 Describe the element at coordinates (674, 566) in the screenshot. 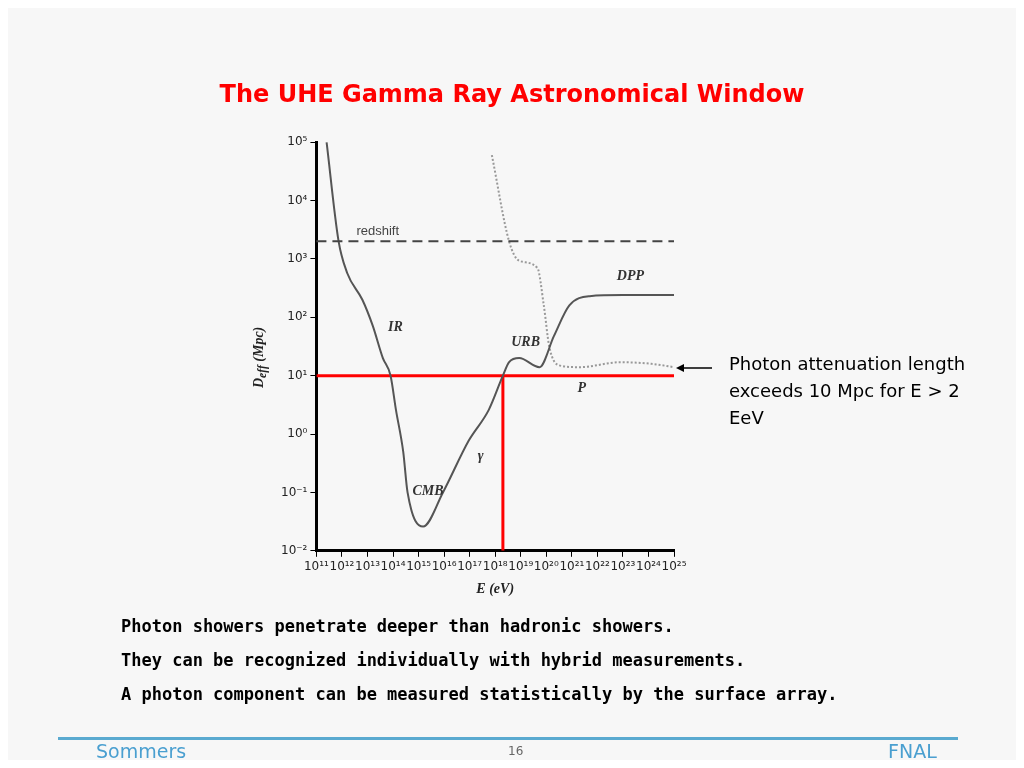

I see `x-tick-label: 10²⁵` at that location.